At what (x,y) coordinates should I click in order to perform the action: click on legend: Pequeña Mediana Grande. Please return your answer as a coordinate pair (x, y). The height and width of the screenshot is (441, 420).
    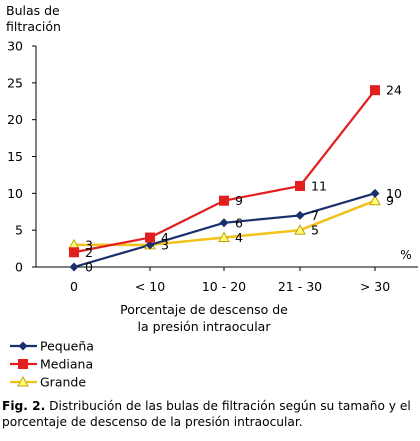
    Looking at the image, I should click on (52, 364).